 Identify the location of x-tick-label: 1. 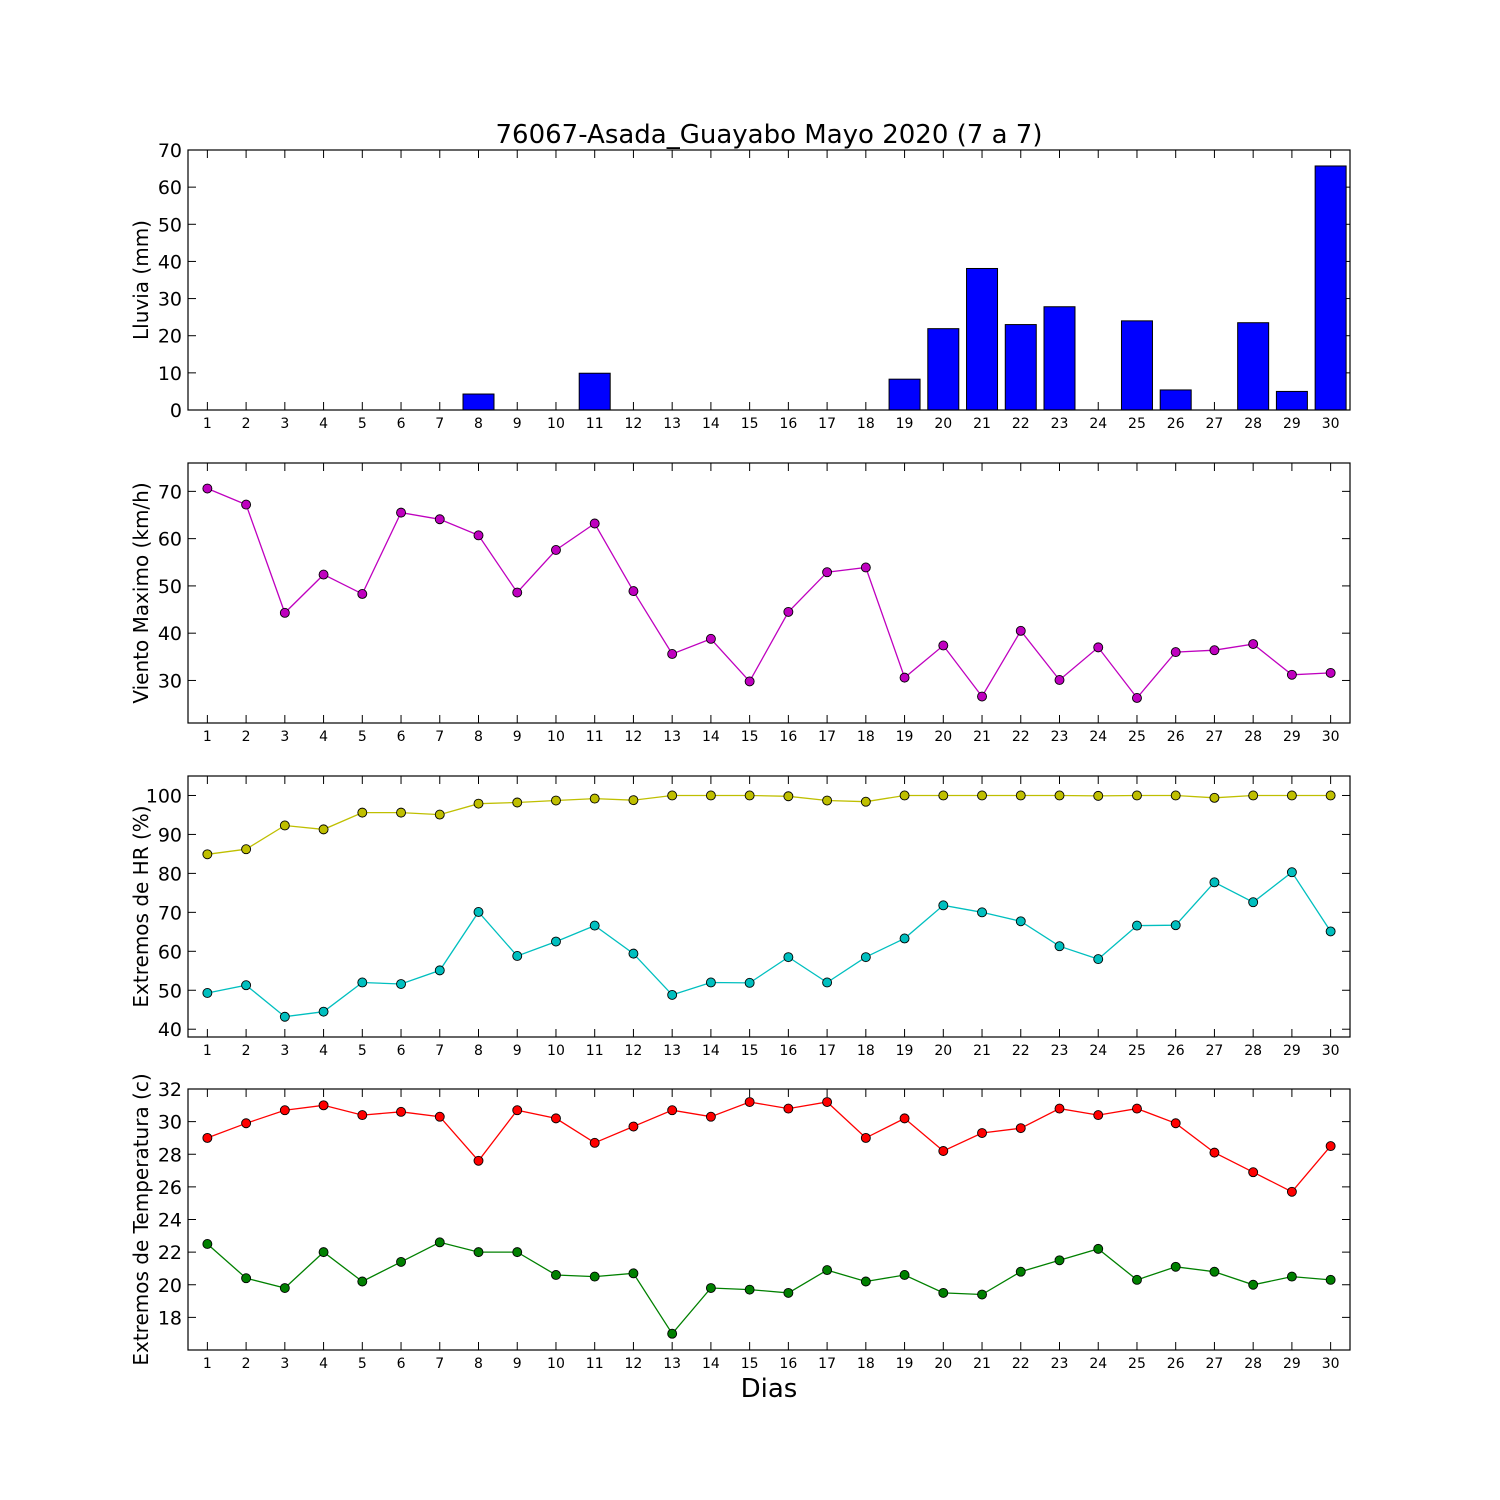
(207, 1364).